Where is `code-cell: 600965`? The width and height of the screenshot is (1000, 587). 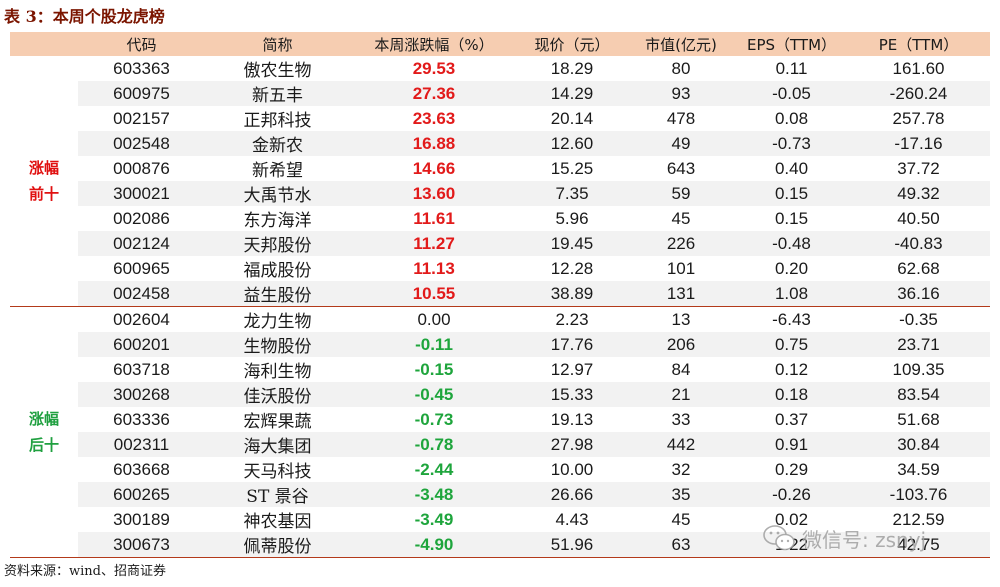
code-cell: 600965 is located at coordinates (141, 268).